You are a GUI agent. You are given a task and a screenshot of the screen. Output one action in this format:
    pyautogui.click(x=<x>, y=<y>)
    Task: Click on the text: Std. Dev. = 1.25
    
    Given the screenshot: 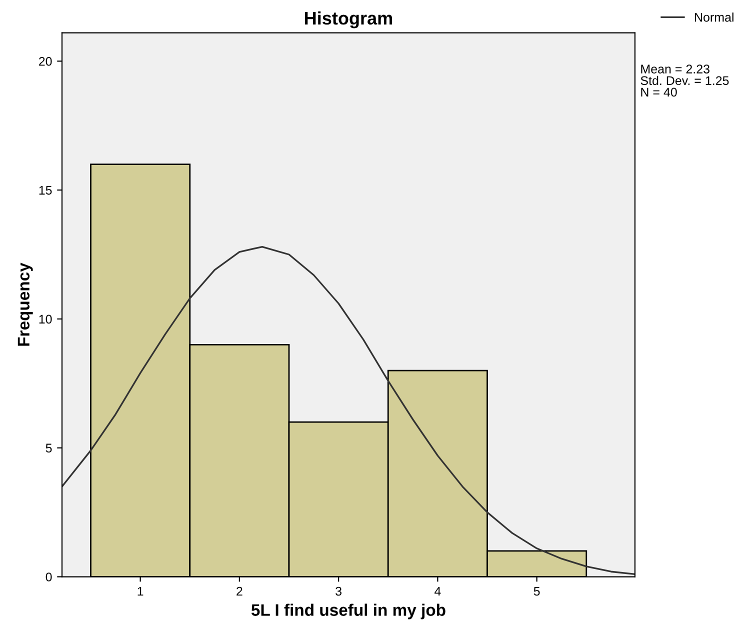 What is the action you would take?
    pyautogui.click(x=684, y=81)
    